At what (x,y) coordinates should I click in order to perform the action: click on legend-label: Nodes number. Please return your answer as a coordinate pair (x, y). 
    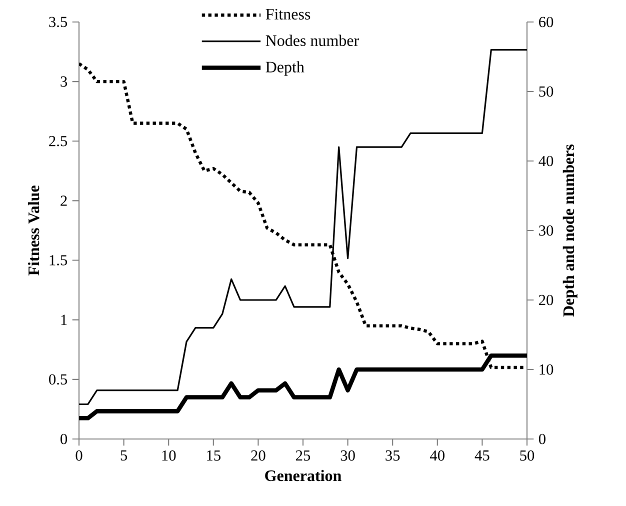
    Looking at the image, I should click on (312, 40).